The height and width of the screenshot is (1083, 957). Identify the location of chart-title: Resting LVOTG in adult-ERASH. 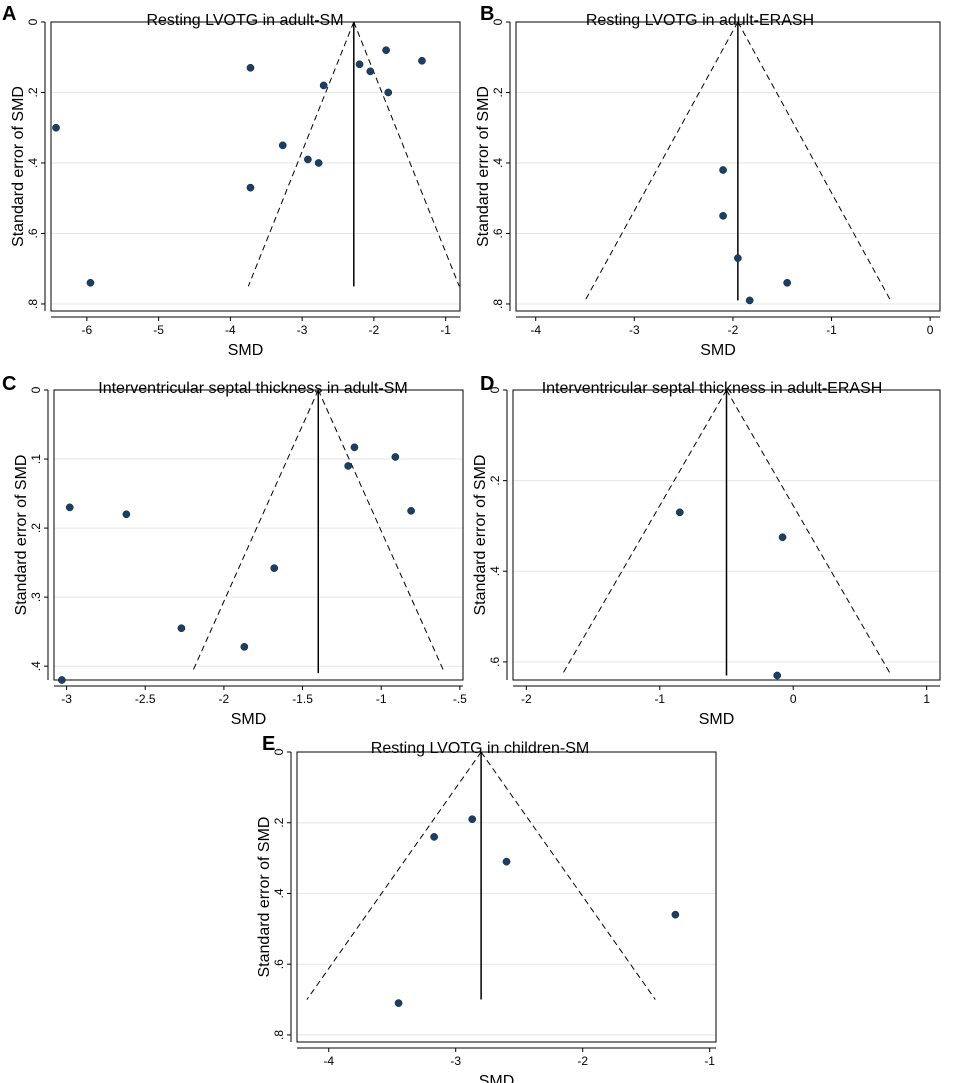
(700, 20).